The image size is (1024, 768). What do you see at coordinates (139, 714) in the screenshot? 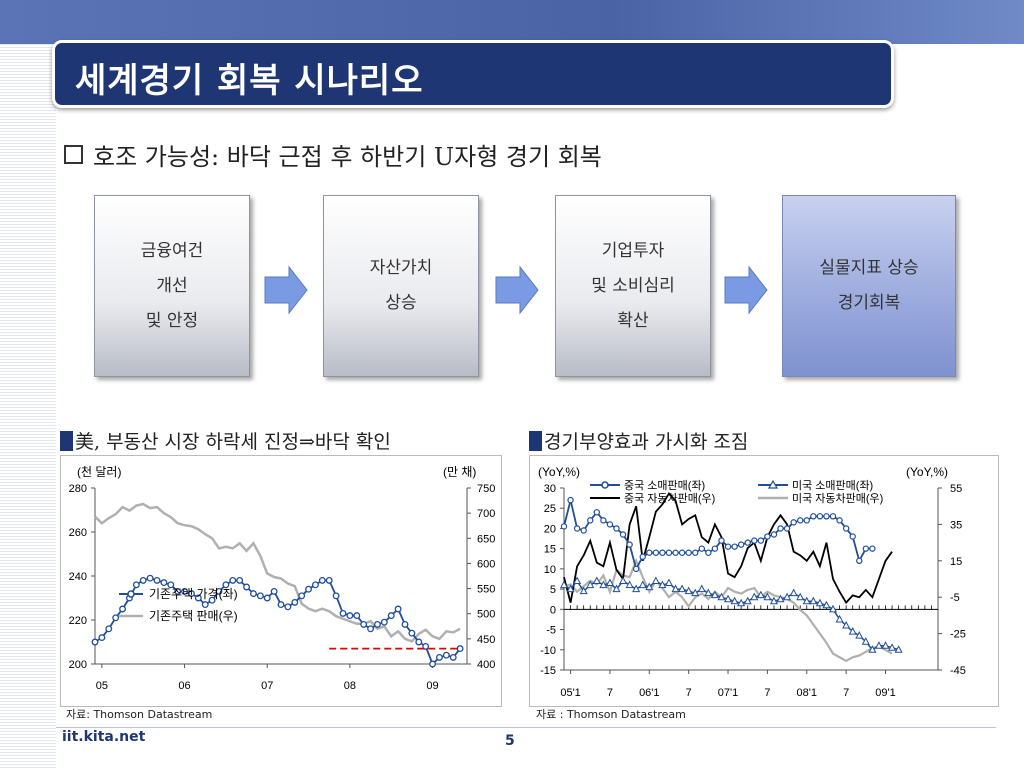
I see `left-source: 자료: Thomson Datastream` at bounding box center [139, 714].